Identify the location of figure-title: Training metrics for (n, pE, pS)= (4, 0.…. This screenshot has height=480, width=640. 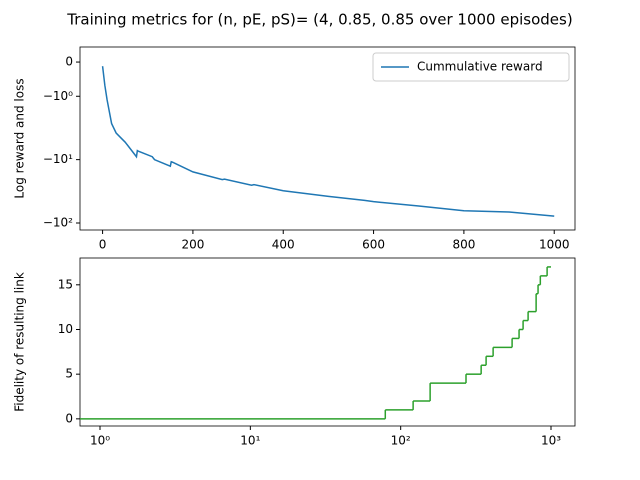
(319, 20).